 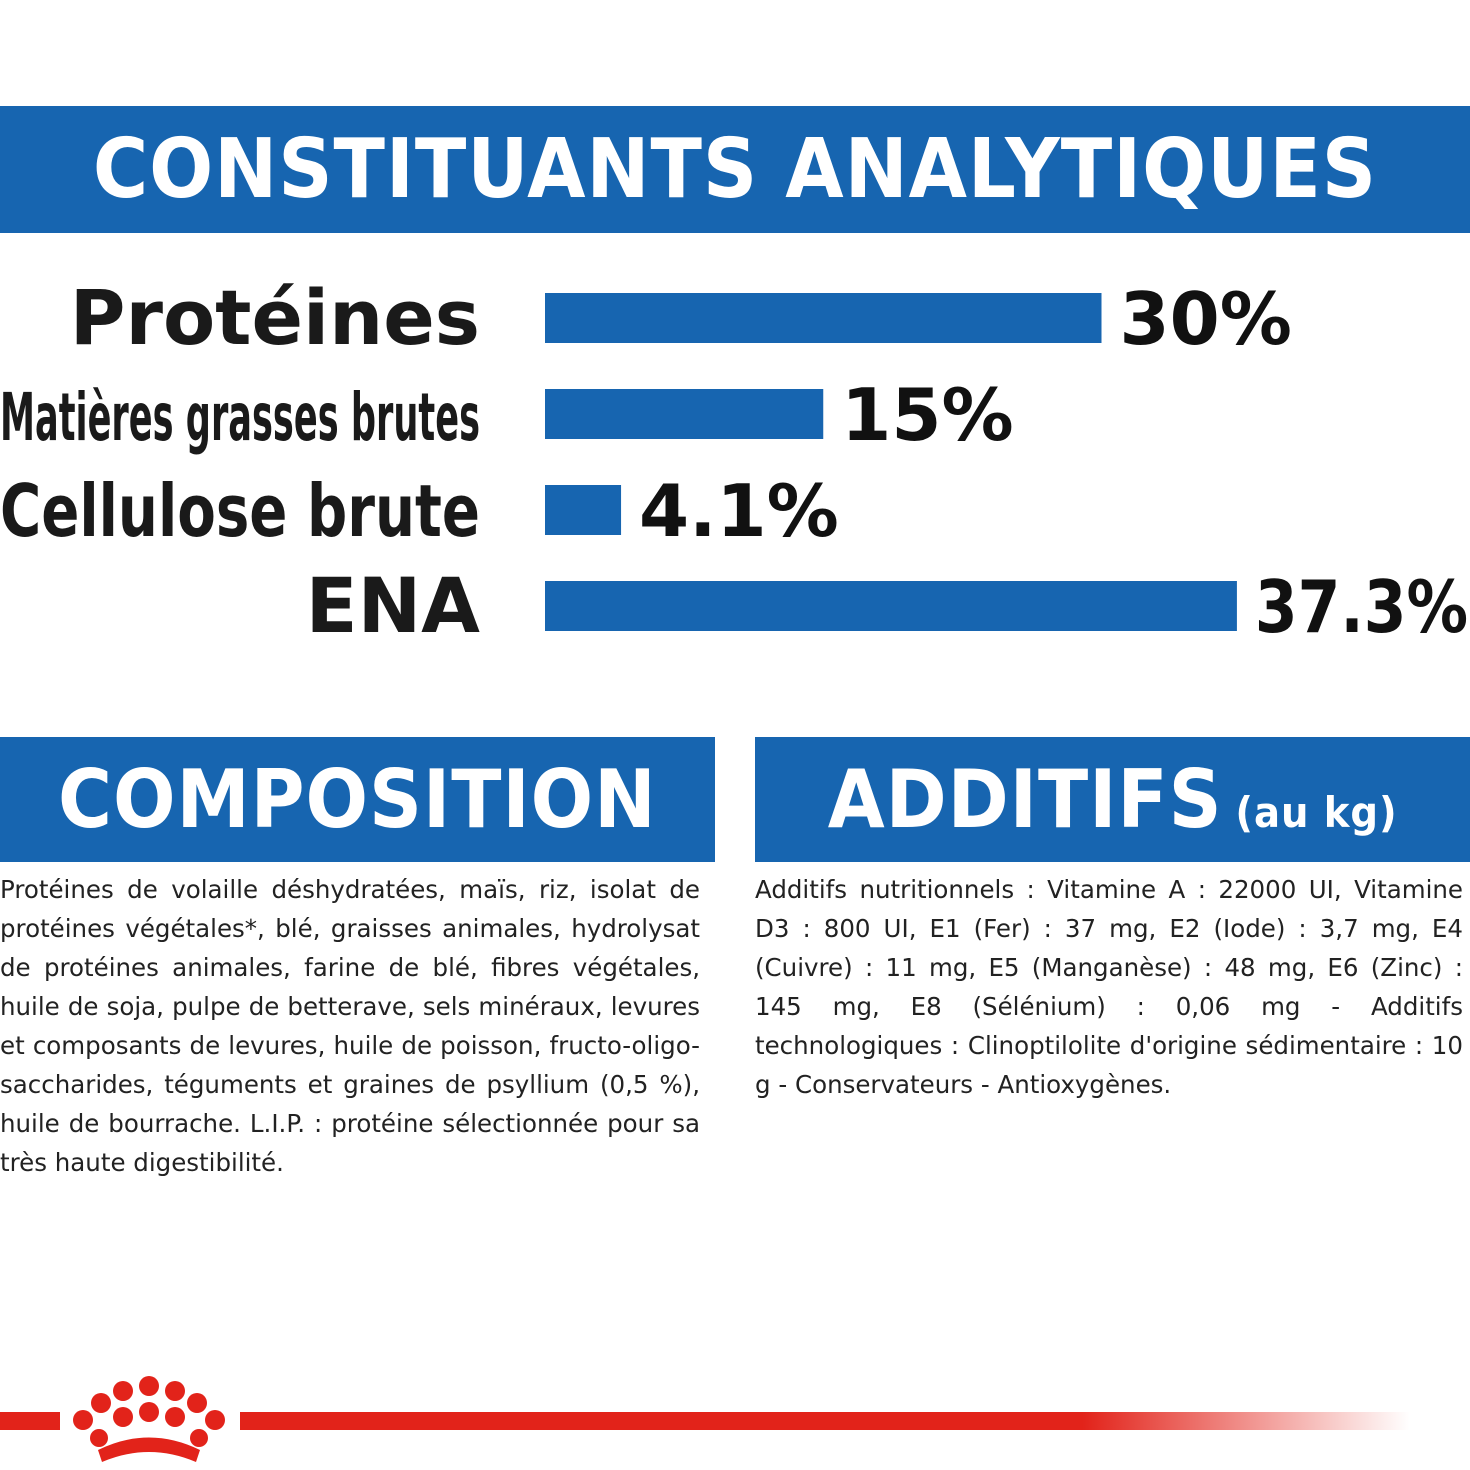 What do you see at coordinates (1316, 812) in the screenshot?
I see `additives-heading-suffix: (au kg)` at bounding box center [1316, 812].